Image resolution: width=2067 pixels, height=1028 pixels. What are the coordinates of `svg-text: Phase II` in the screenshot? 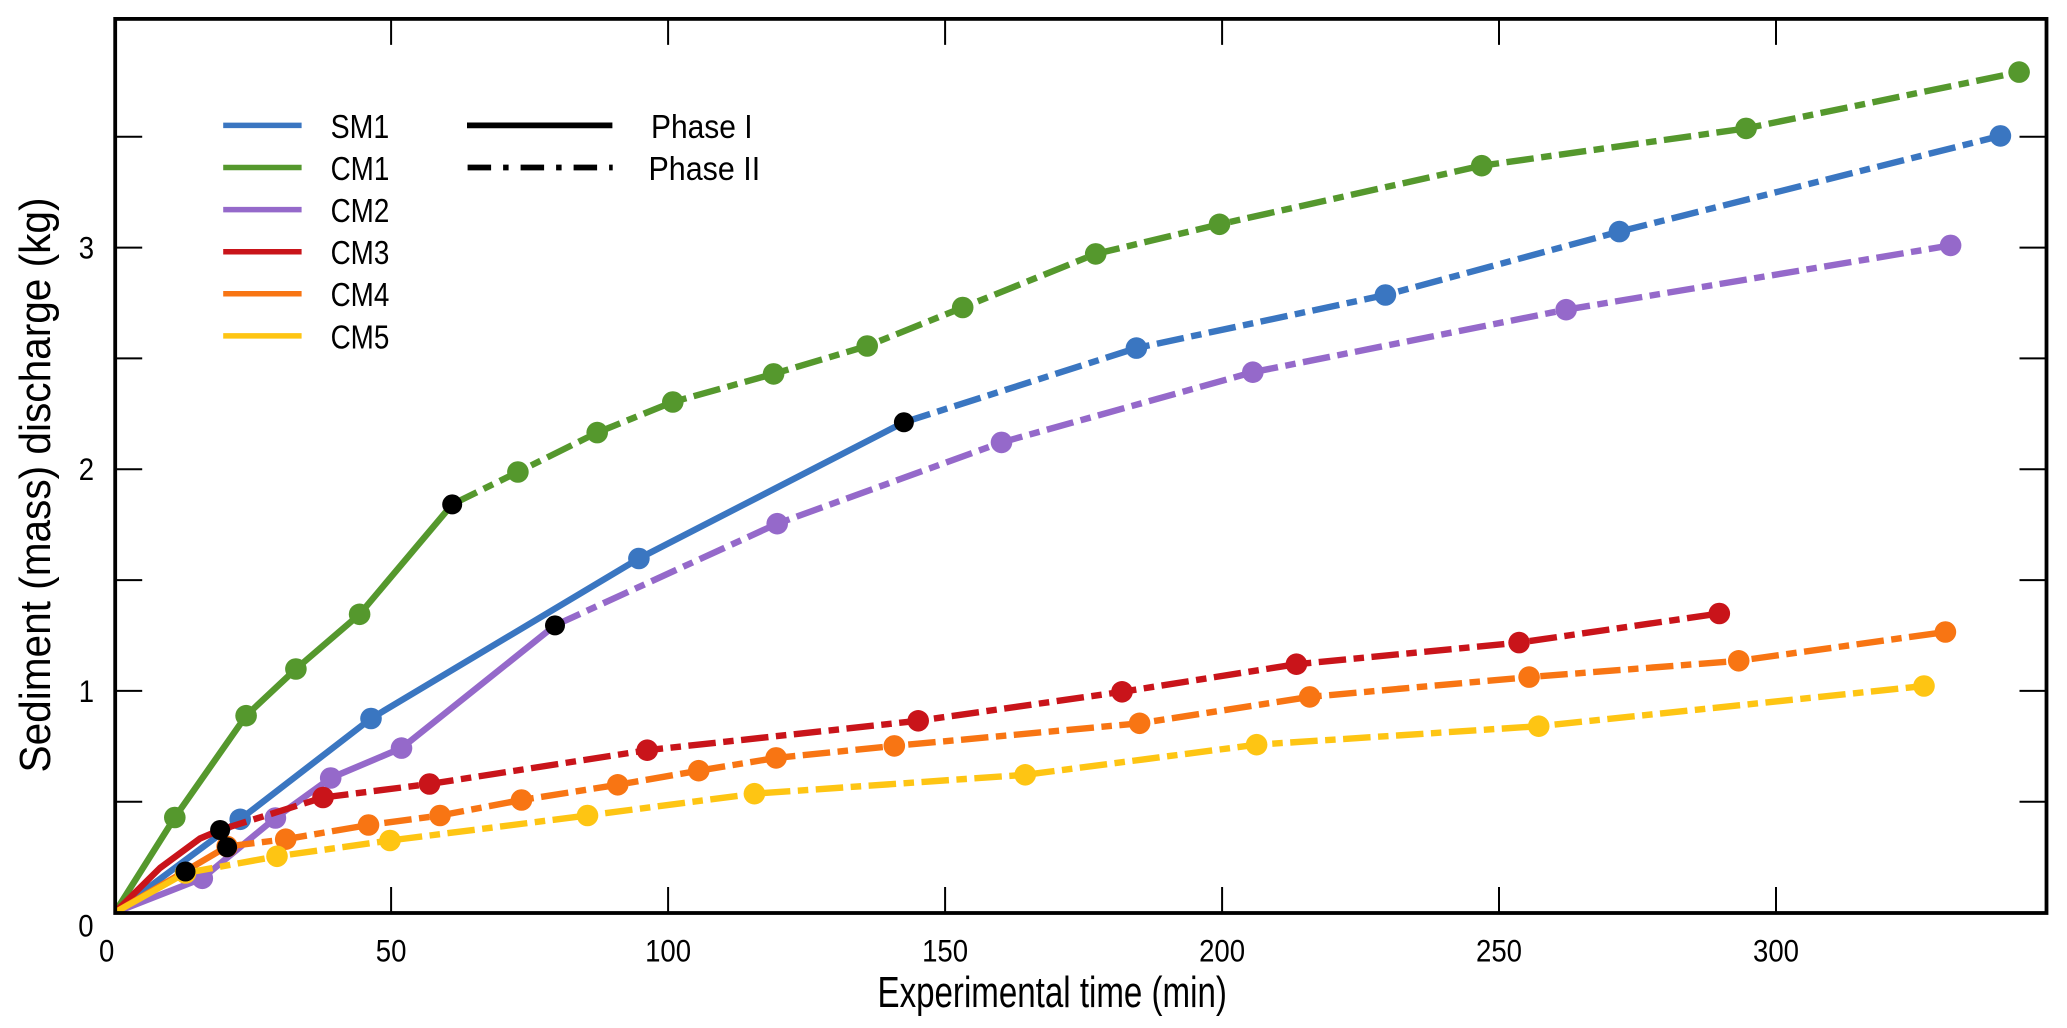 It's located at (705, 169).